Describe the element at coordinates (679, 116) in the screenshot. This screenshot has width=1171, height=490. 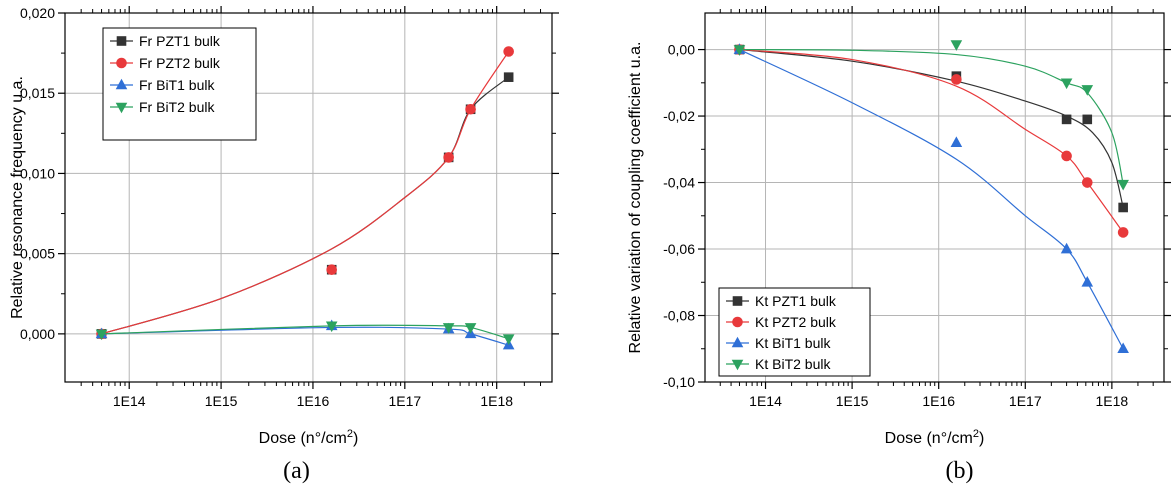
I see `y-tick-label: -0,02` at that location.